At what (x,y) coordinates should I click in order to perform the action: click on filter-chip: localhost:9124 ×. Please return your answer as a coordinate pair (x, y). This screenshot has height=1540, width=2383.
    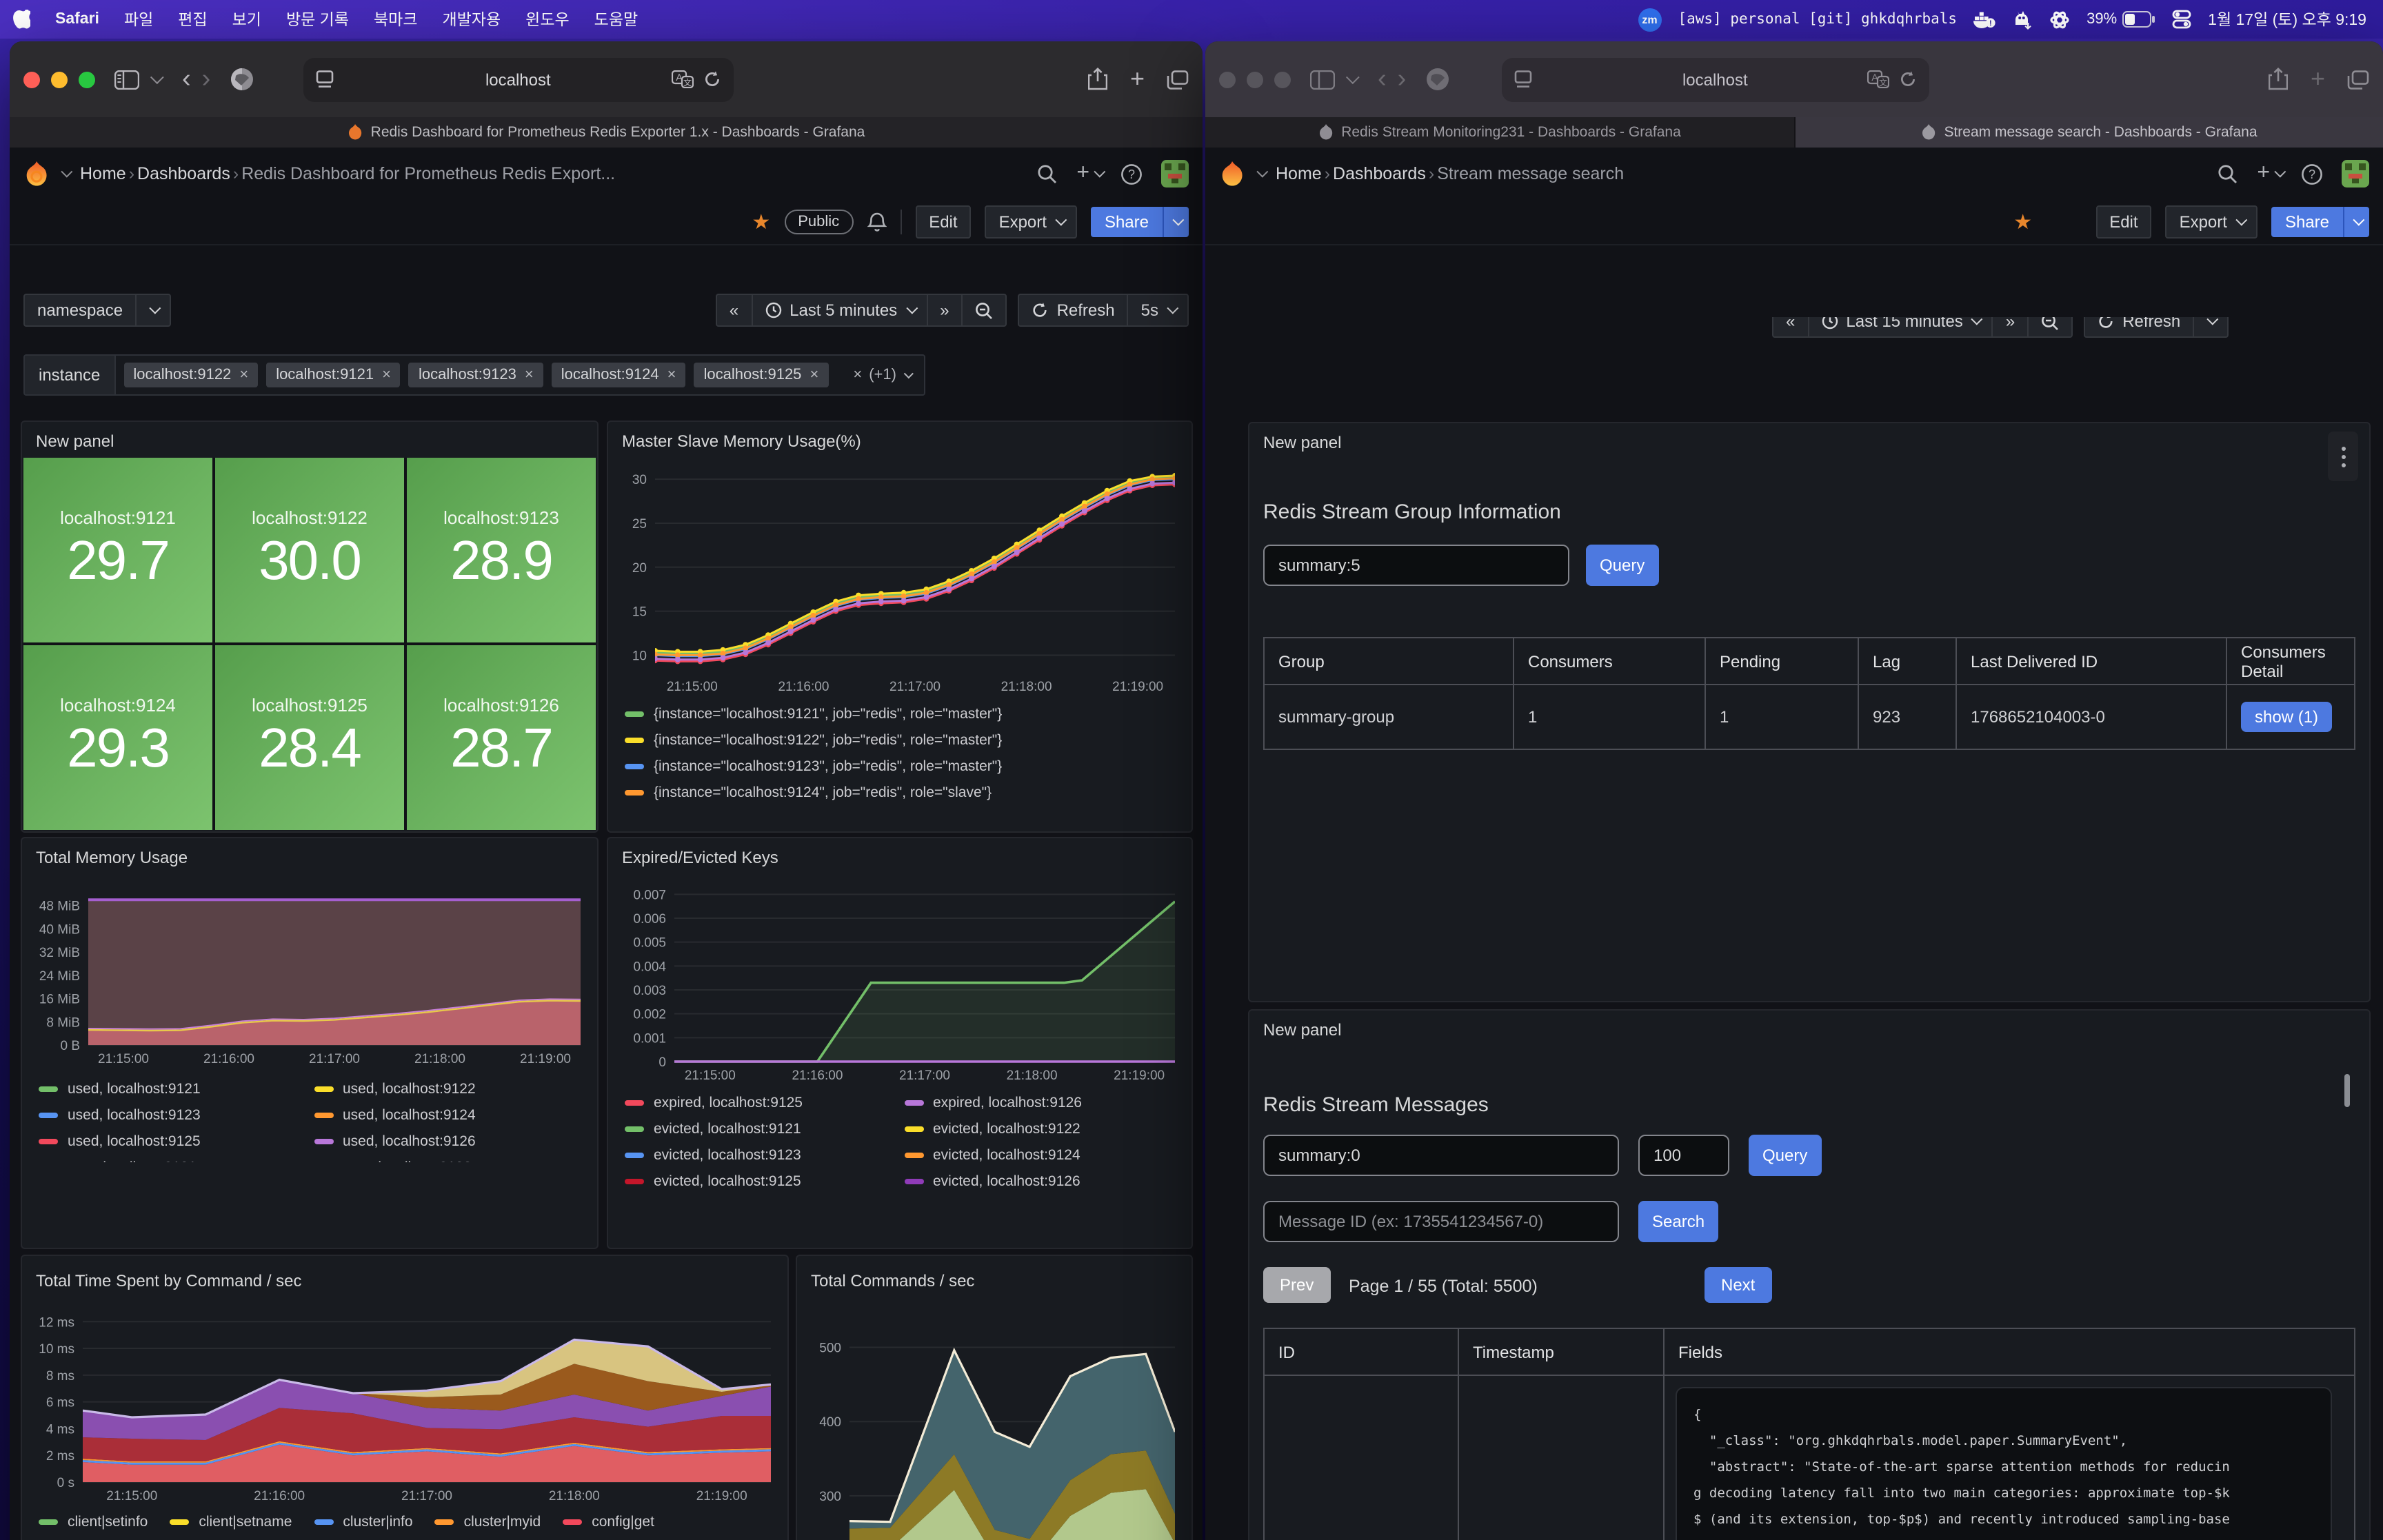
    Looking at the image, I should click on (618, 375).